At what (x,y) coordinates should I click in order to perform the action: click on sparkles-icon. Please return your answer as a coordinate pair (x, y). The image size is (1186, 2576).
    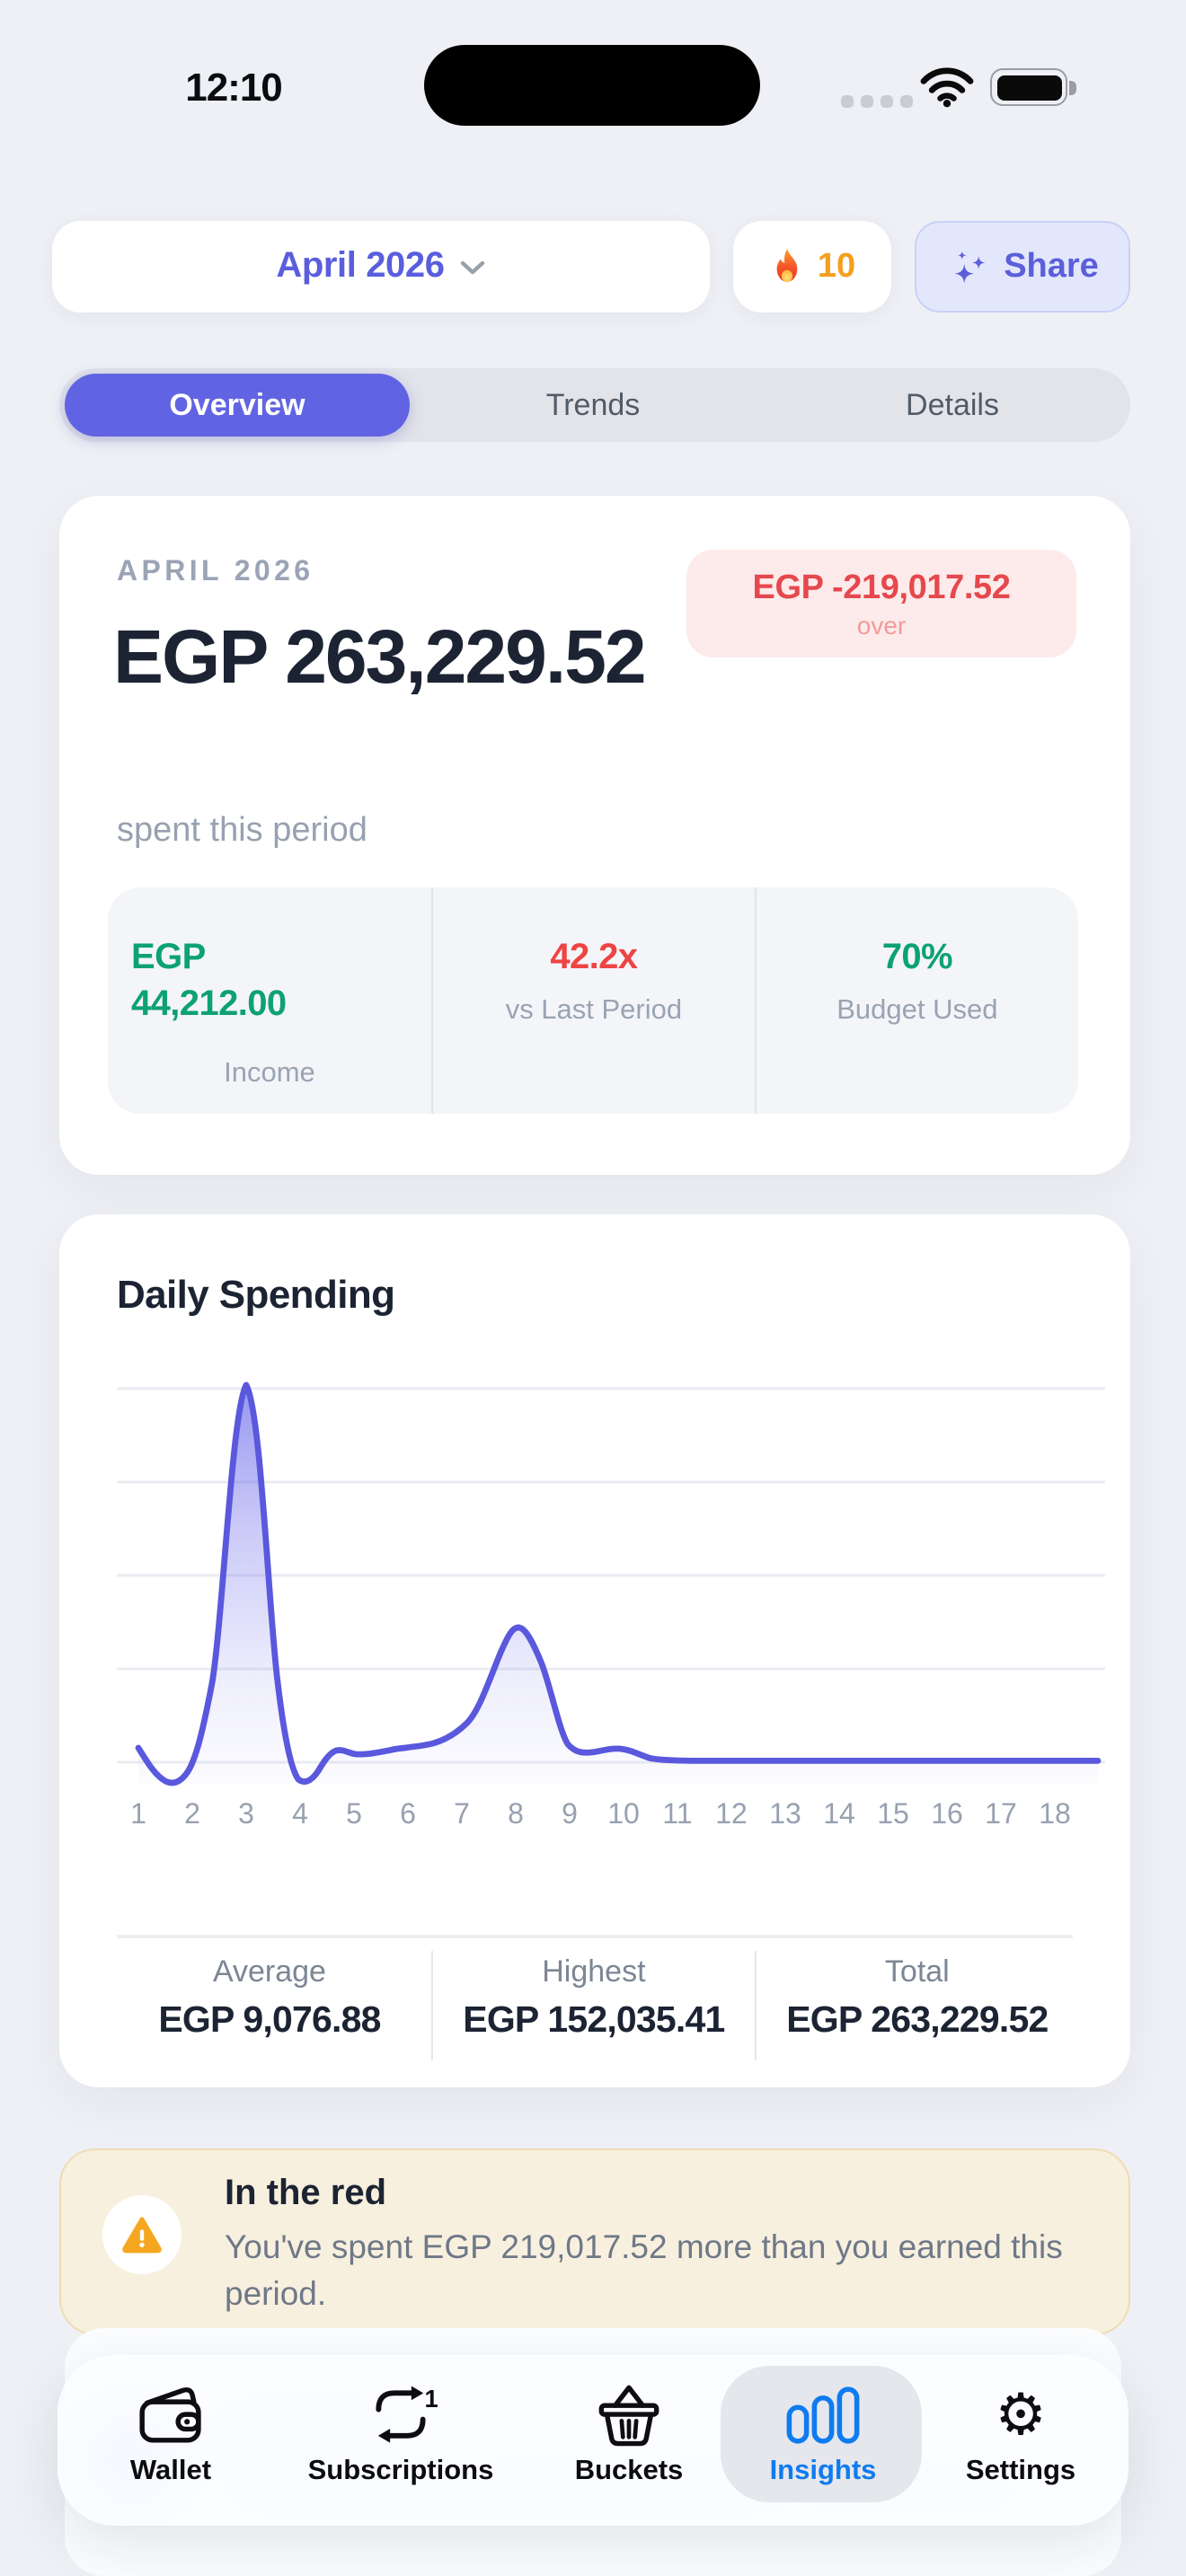
    Looking at the image, I should click on (969, 266).